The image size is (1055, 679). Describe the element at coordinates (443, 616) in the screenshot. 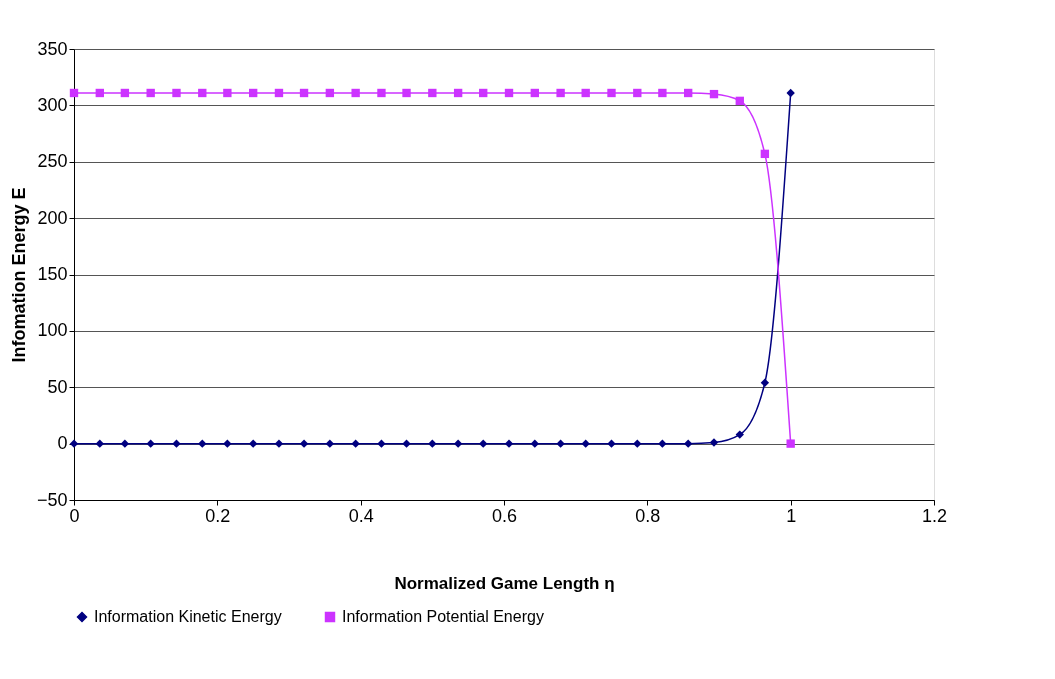

I see `legend-label: Information Potential Energy` at that location.